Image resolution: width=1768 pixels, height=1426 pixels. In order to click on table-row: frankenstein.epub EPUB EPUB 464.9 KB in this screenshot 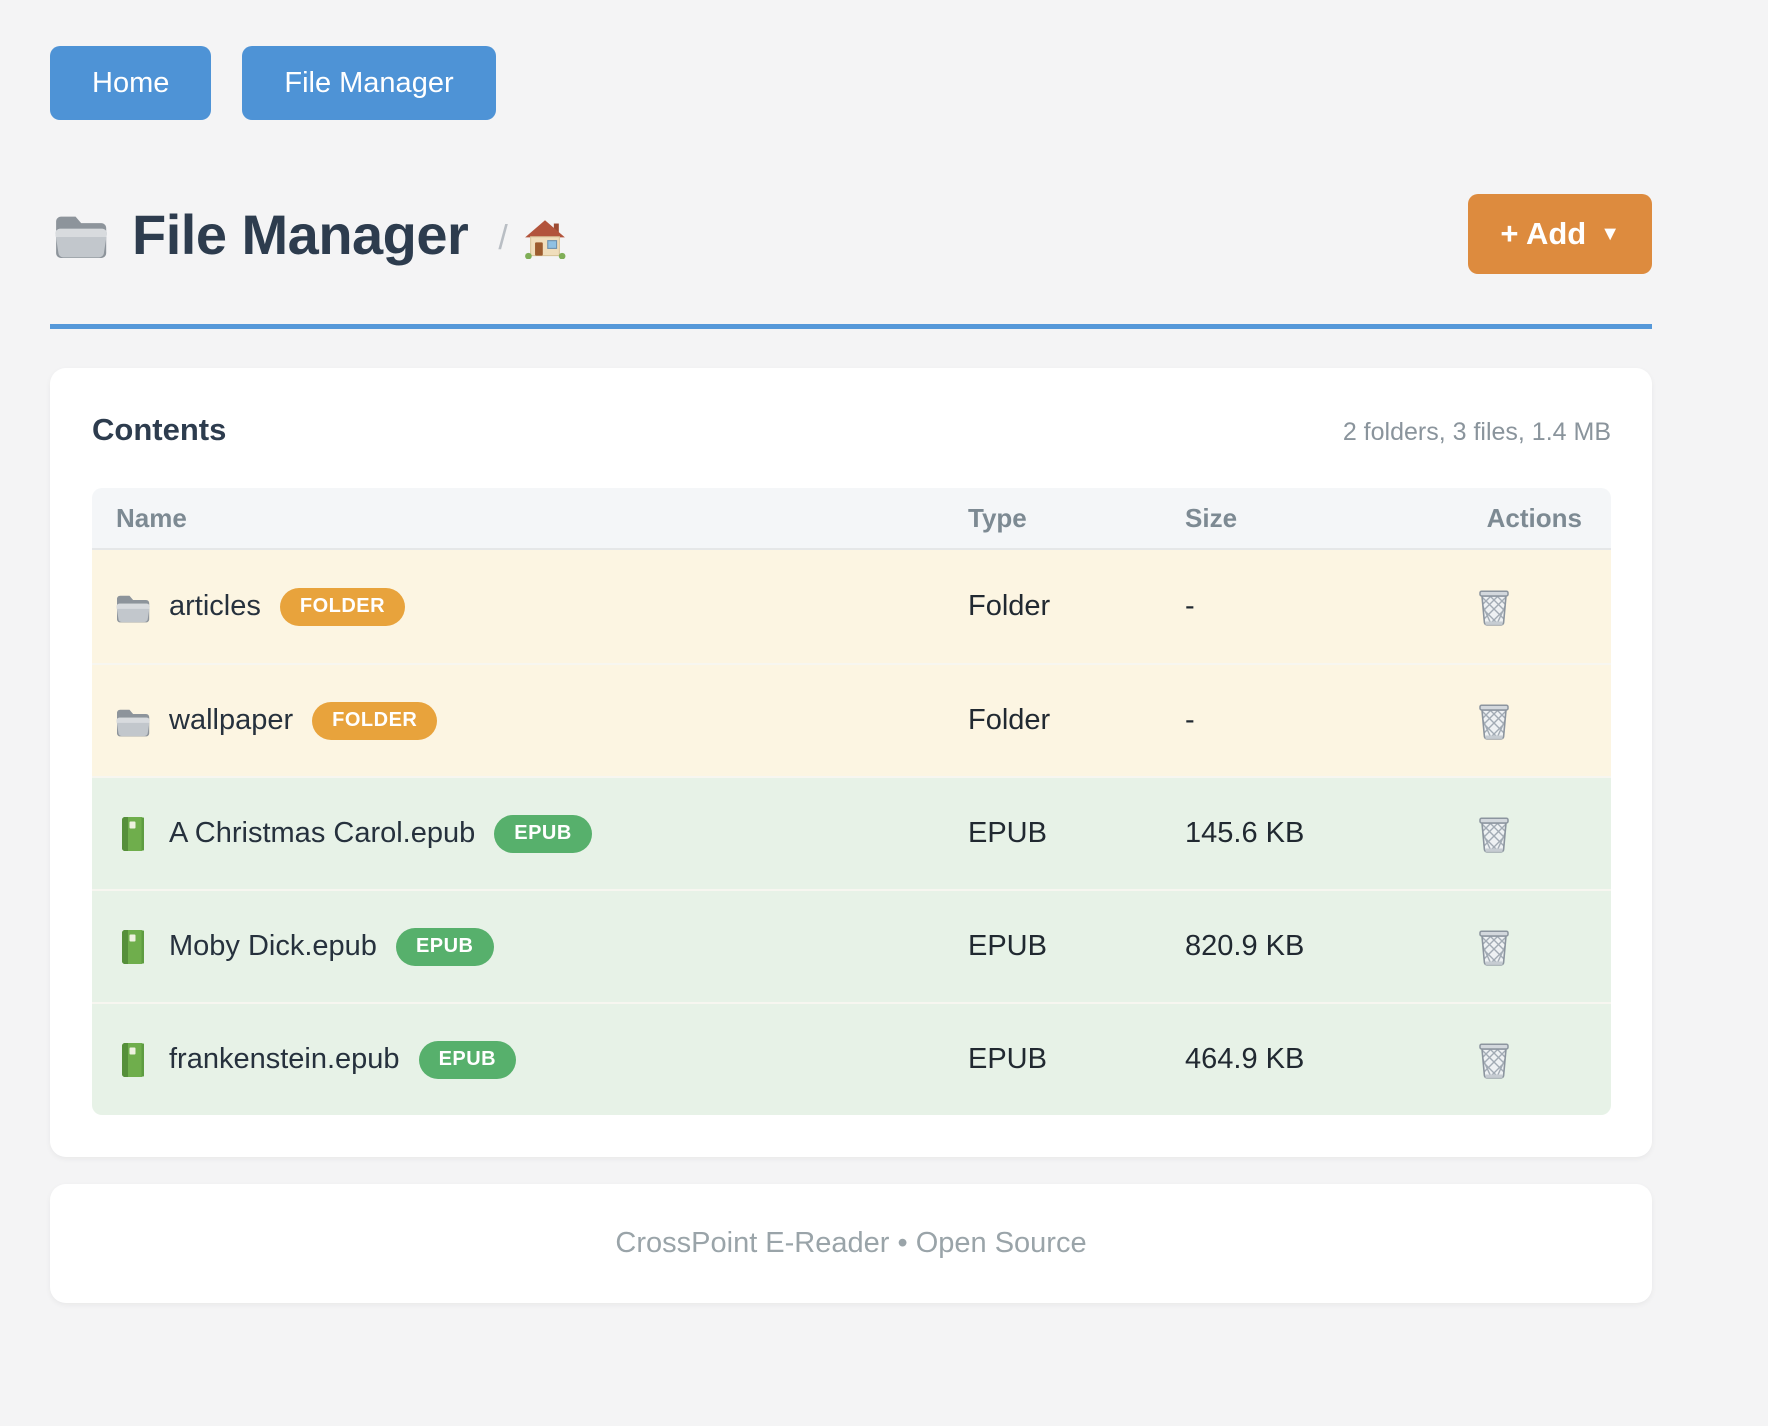, I will do `click(851, 1058)`.